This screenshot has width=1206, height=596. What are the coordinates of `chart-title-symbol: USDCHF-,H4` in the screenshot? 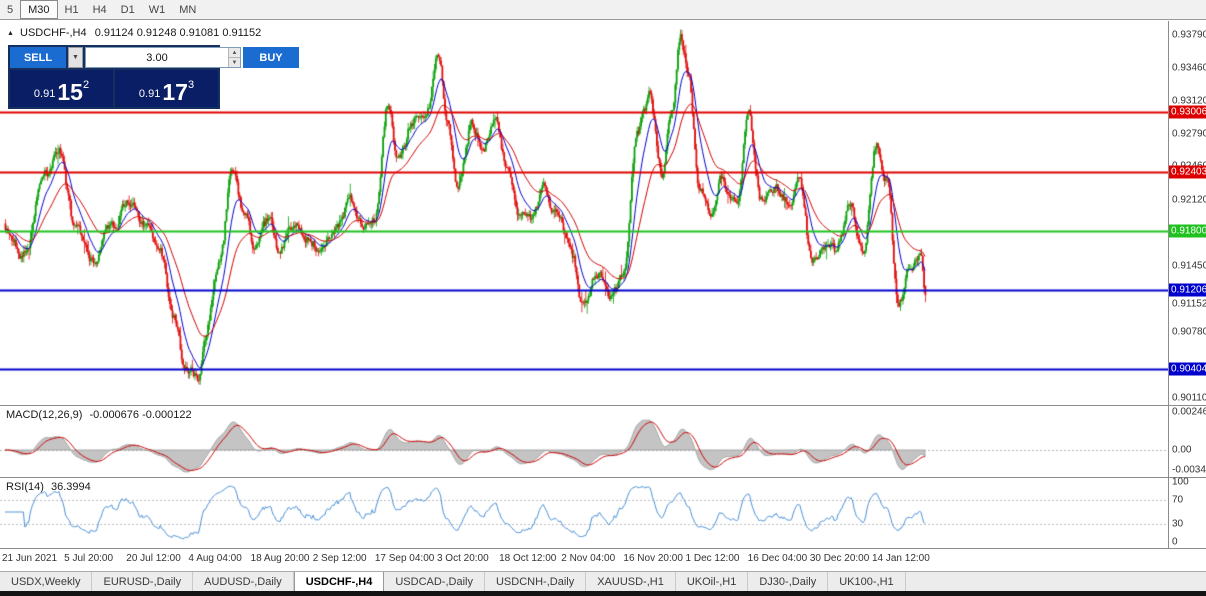 It's located at (53, 33).